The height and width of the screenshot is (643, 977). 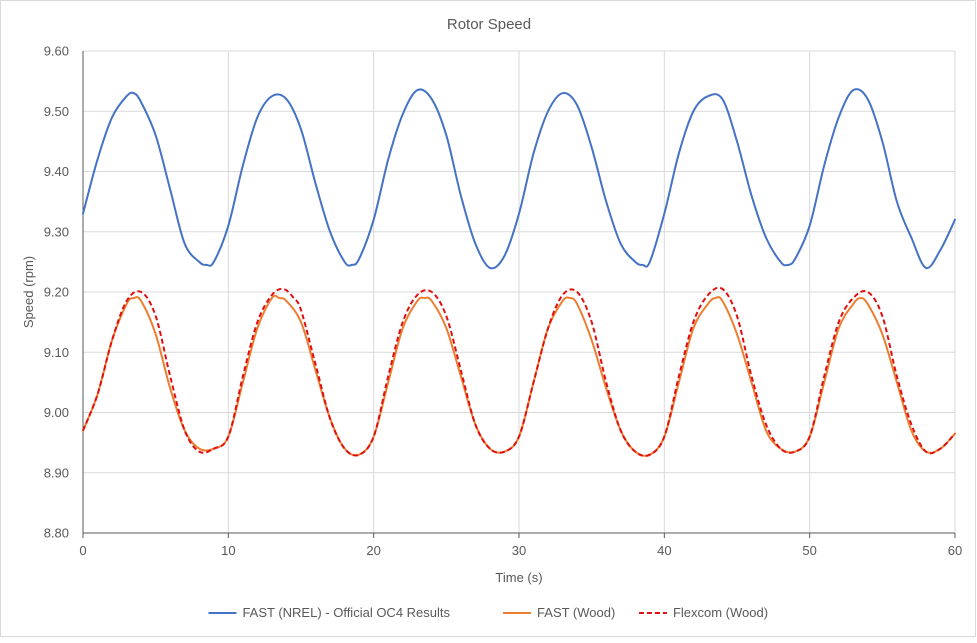 What do you see at coordinates (576, 612) in the screenshot?
I see `legend-label: FAST (Wood)` at bounding box center [576, 612].